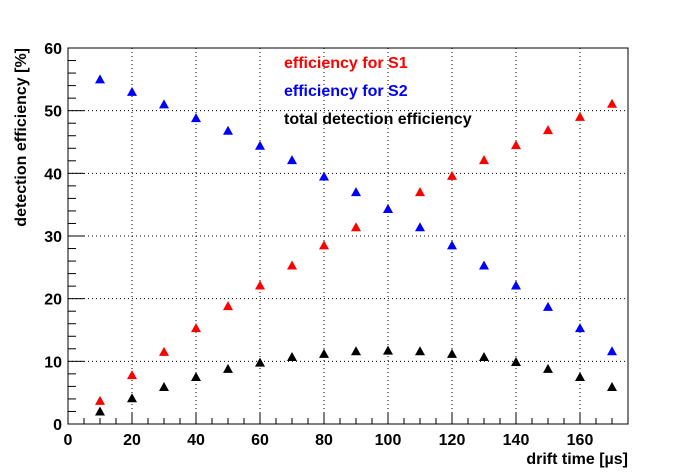 Image resolution: width=696 pixels, height=472 pixels. Describe the element at coordinates (452, 440) in the screenshot. I see `x-tick-label: 120` at that location.